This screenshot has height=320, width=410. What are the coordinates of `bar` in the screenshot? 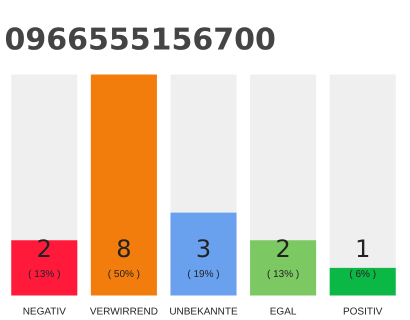 It's located at (363, 282).